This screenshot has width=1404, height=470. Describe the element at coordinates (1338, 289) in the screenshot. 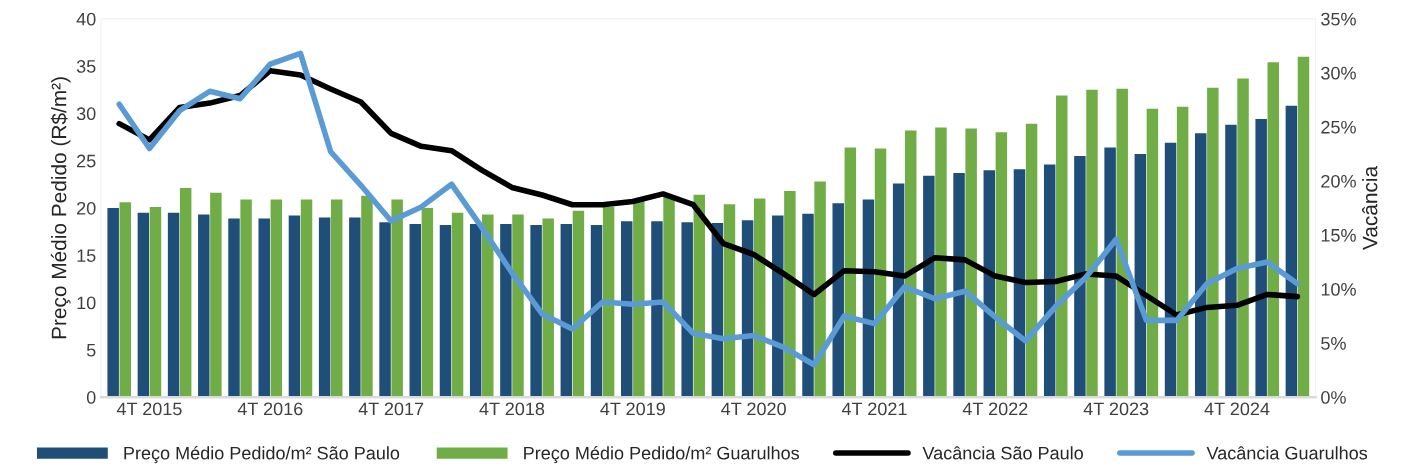

I see `y2-tick-label: 10%` at that location.